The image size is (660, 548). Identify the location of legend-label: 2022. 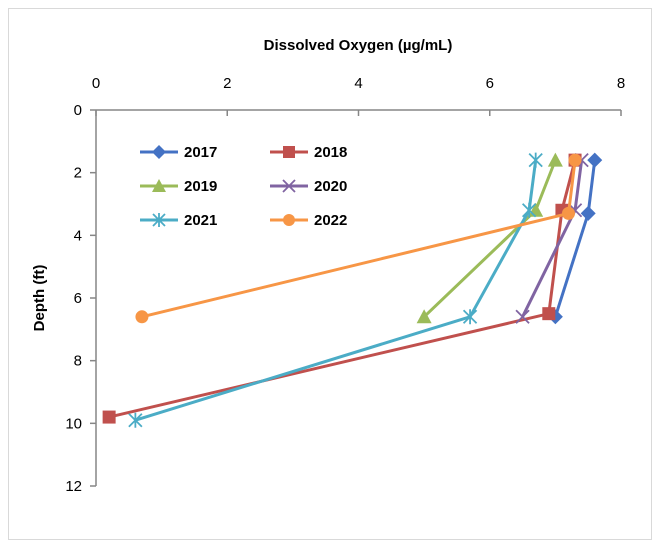
(330, 220).